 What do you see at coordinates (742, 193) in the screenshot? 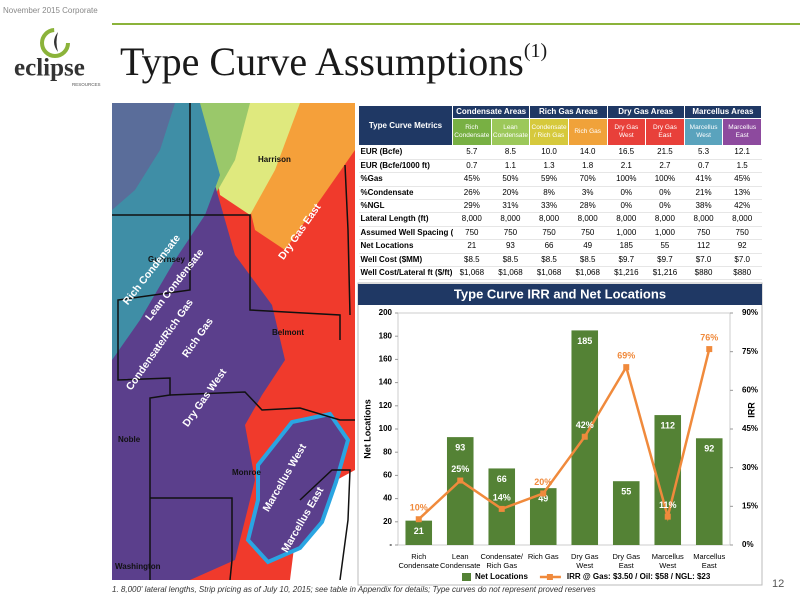
I see `table-cell: 13%` at bounding box center [742, 193].